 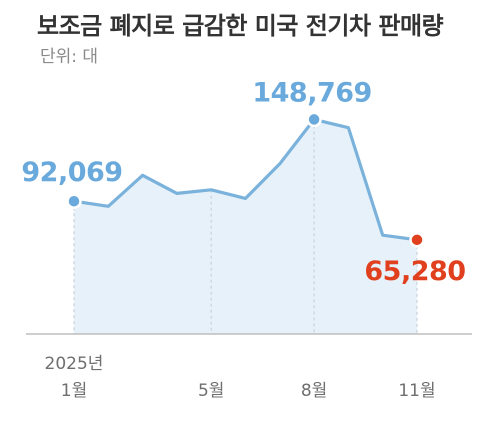 What do you see at coordinates (414, 271) in the screenshot?
I see `data-label-10: 65,280` at bounding box center [414, 271].